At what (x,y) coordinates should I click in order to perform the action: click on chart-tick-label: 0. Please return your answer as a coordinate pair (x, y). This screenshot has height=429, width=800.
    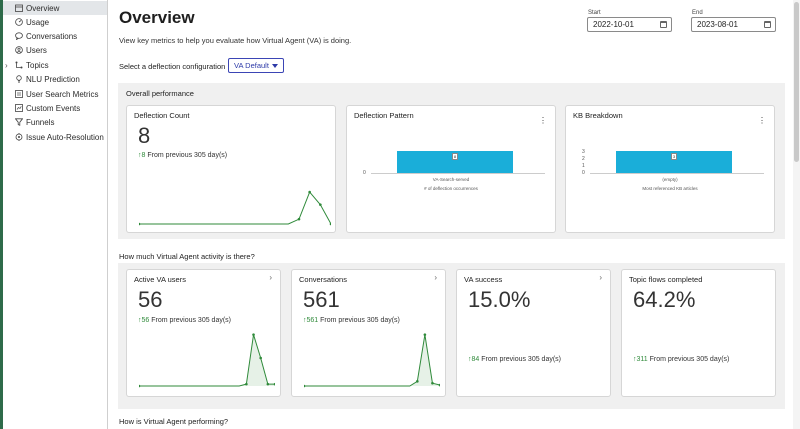
    Looking at the image, I should click on (583, 173).